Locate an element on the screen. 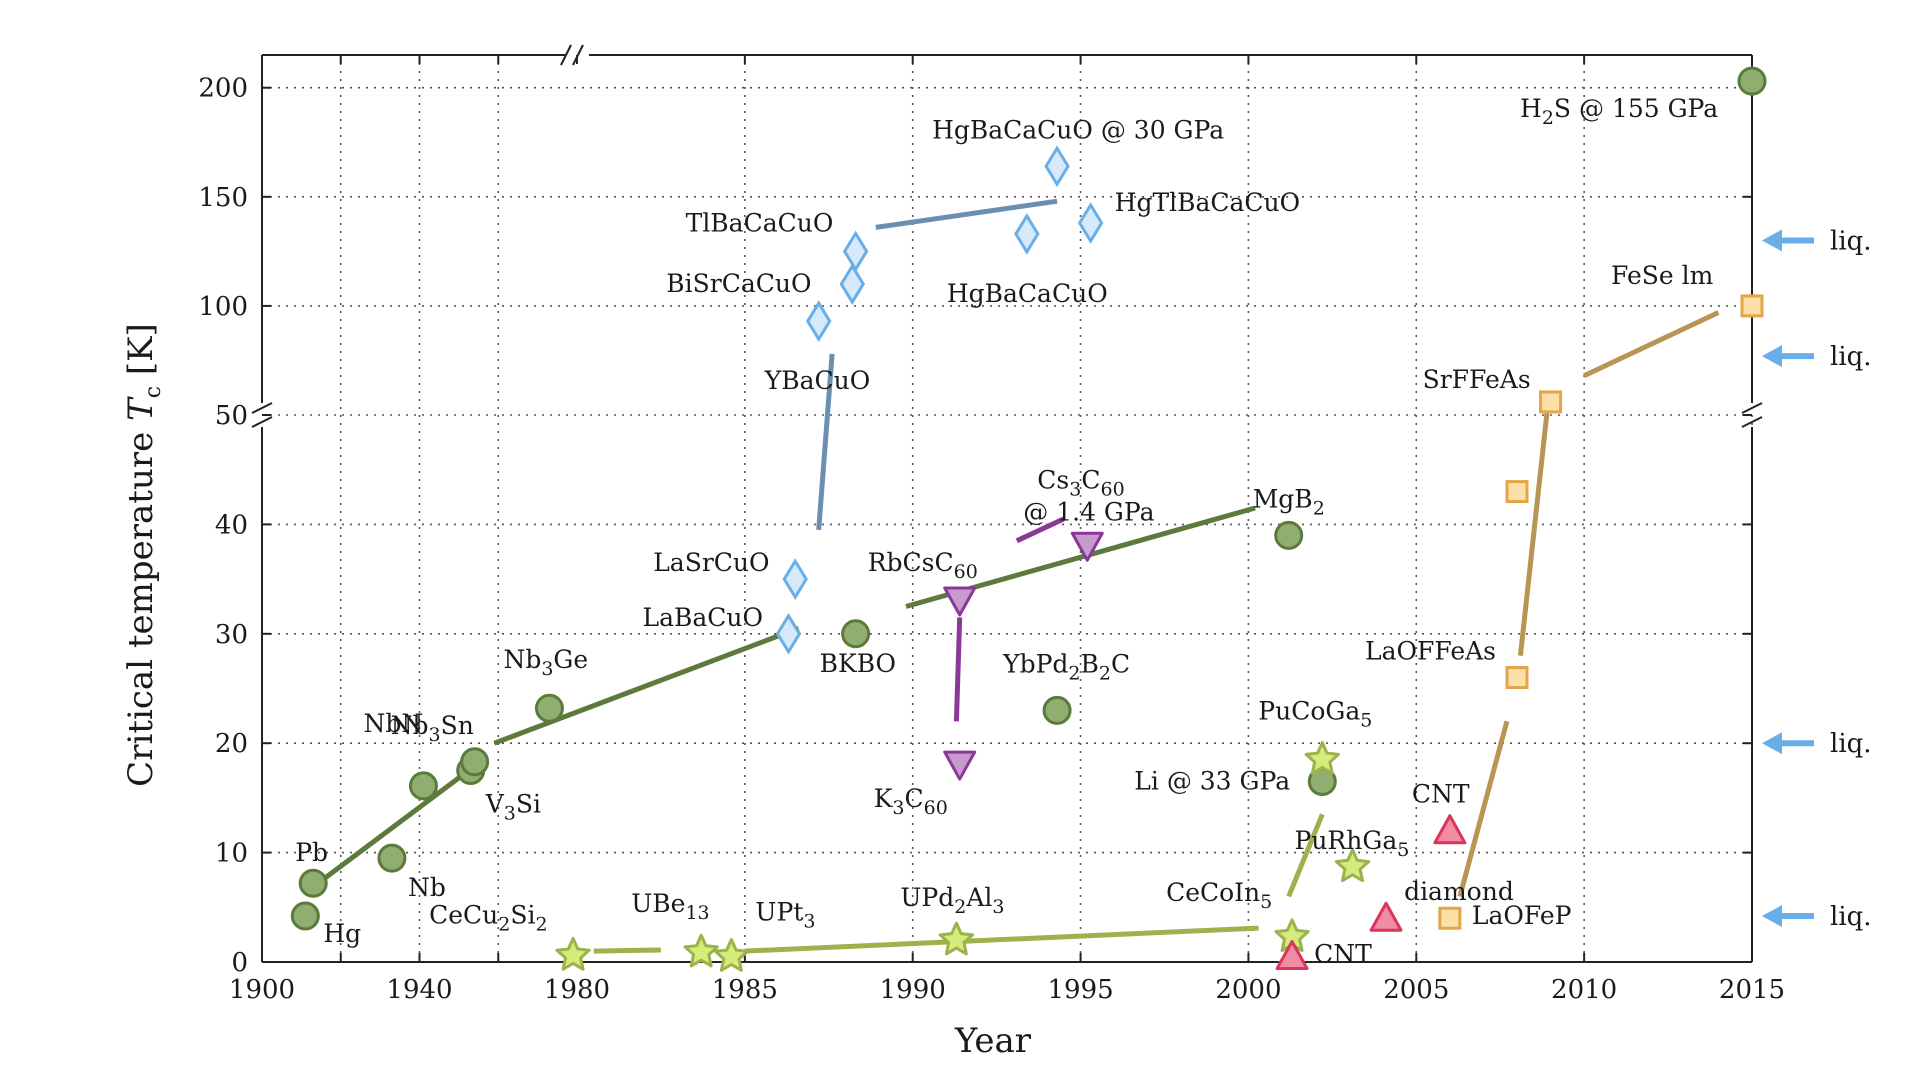 The width and height of the screenshot is (1920, 1080). point-label: diamond is located at coordinates (1459, 891).